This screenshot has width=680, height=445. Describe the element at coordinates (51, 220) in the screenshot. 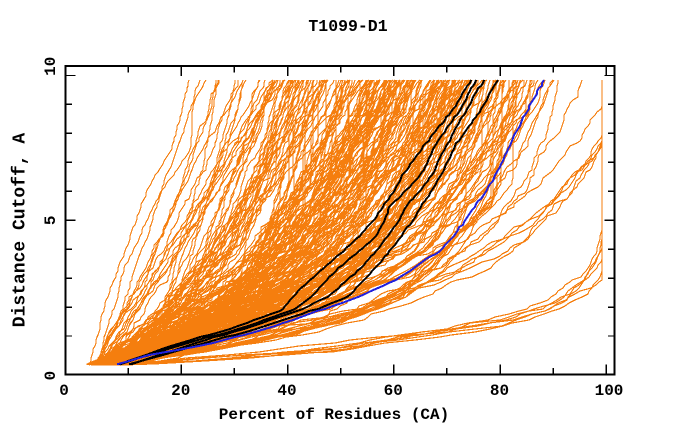

I see `svg-text: 5` at that location.